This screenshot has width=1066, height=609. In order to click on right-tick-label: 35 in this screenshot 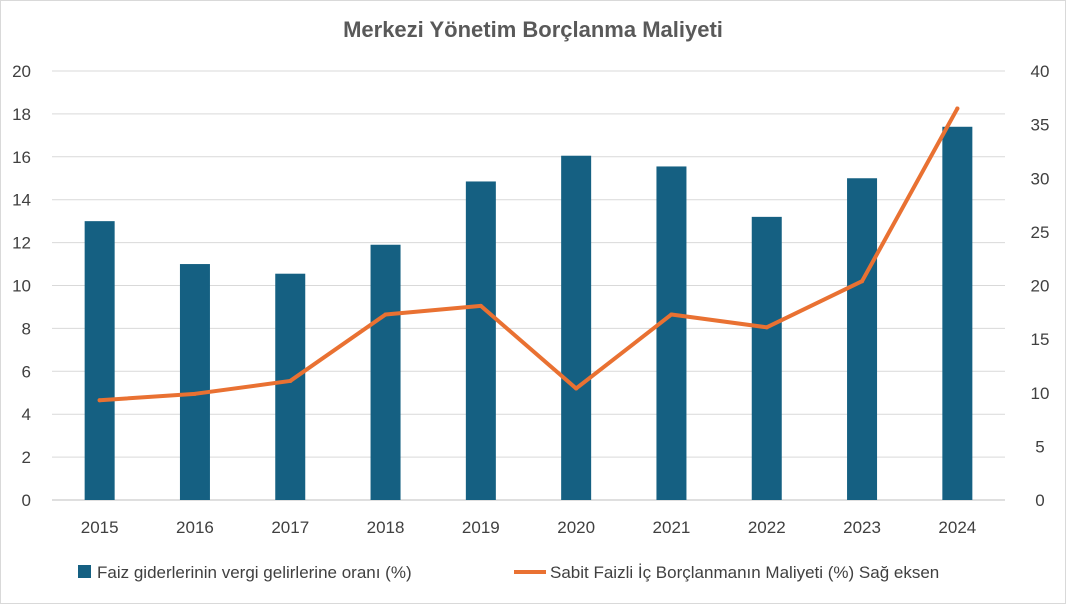, I will do `click(1040, 125)`.